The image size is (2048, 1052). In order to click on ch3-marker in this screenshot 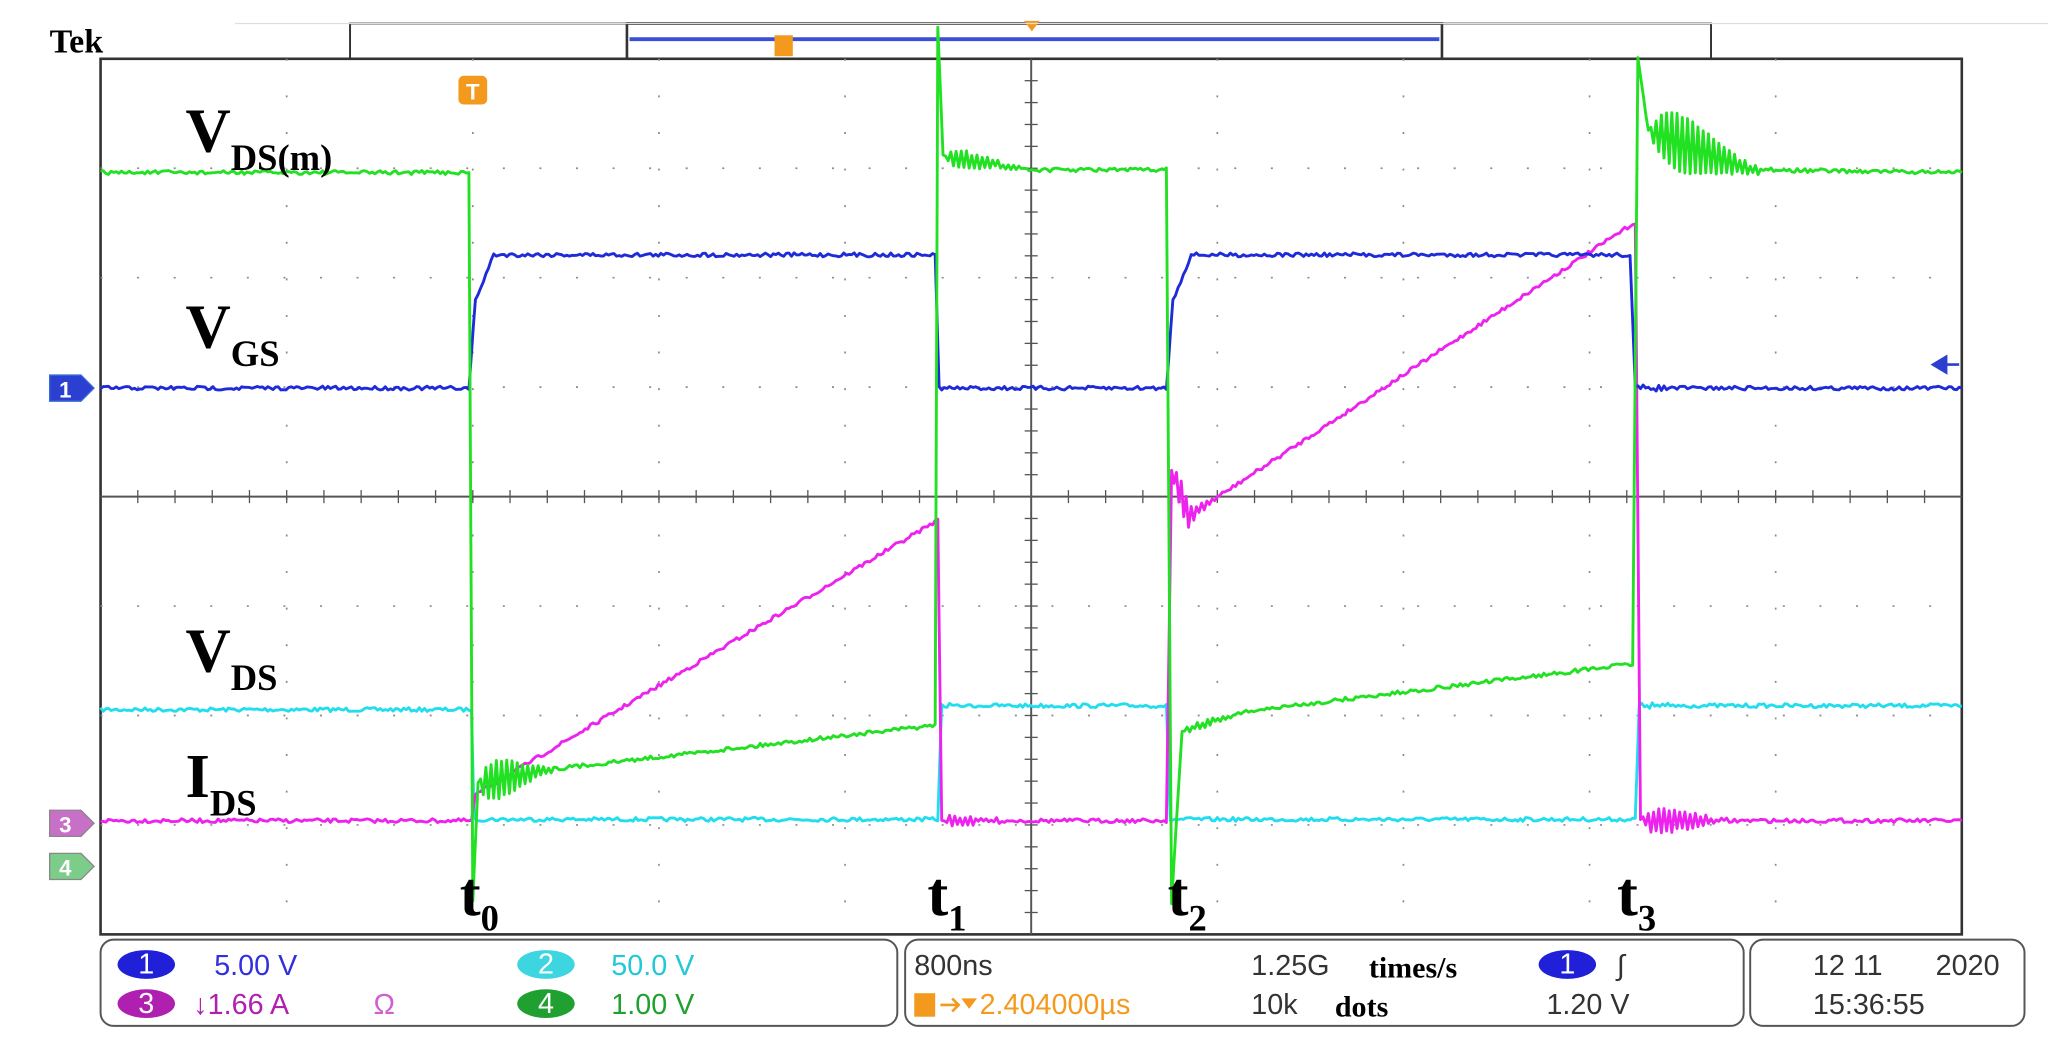, I will do `click(71, 823)`.